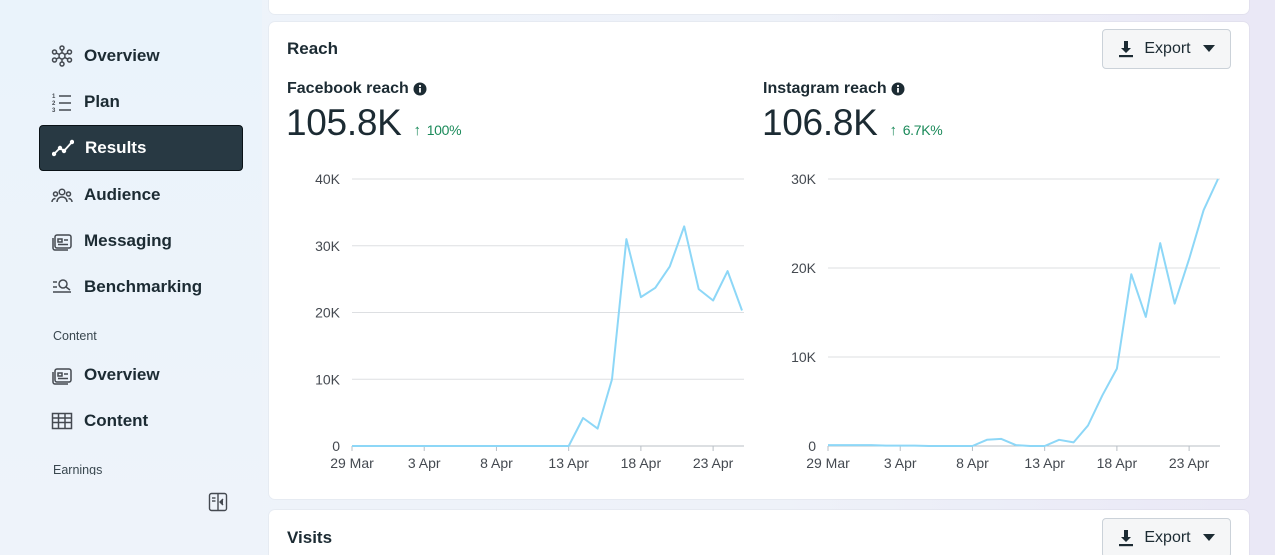 The height and width of the screenshot is (555, 1275). Describe the element at coordinates (820, 122) in the screenshot. I see `instagram-reach-number: 106.8K` at that location.